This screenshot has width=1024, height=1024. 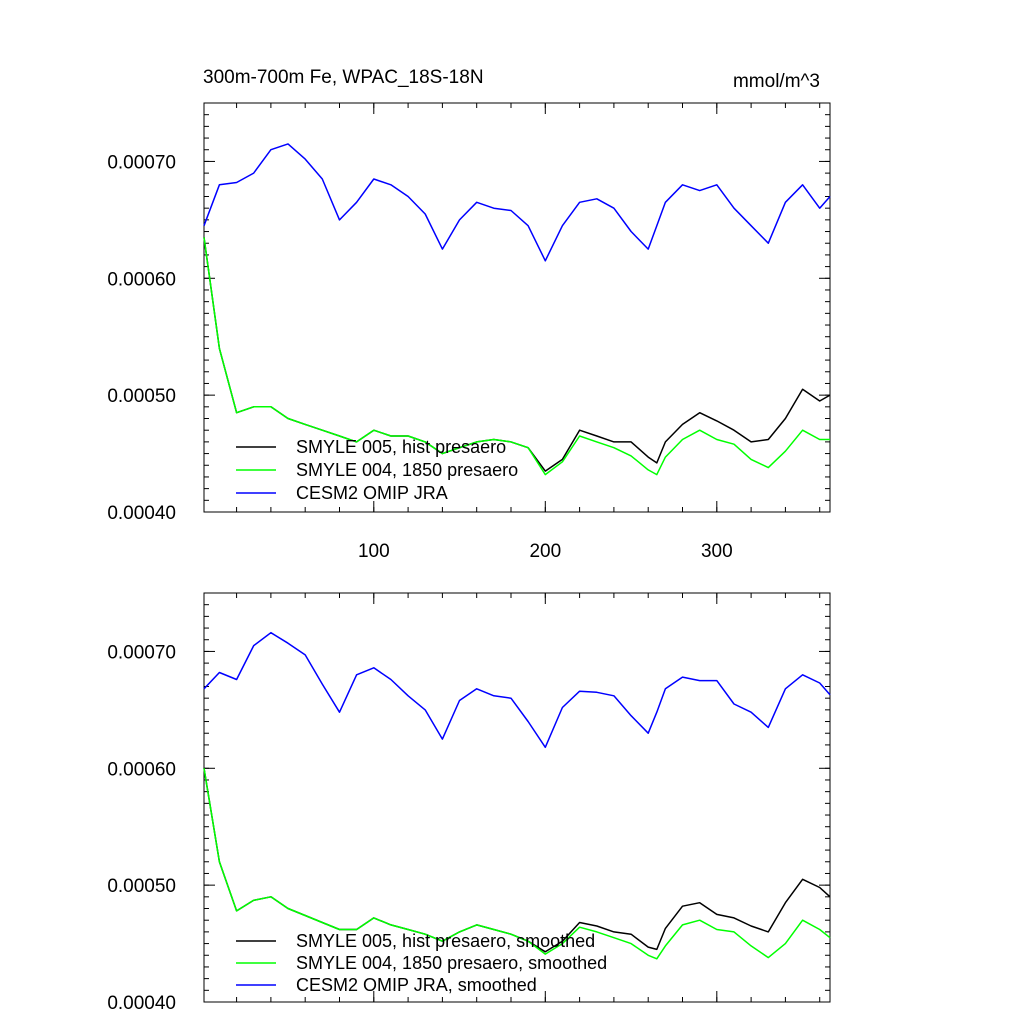 What do you see at coordinates (776, 81) in the screenshot?
I see `units-label: mmol/m^3` at bounding box center [776, 81].